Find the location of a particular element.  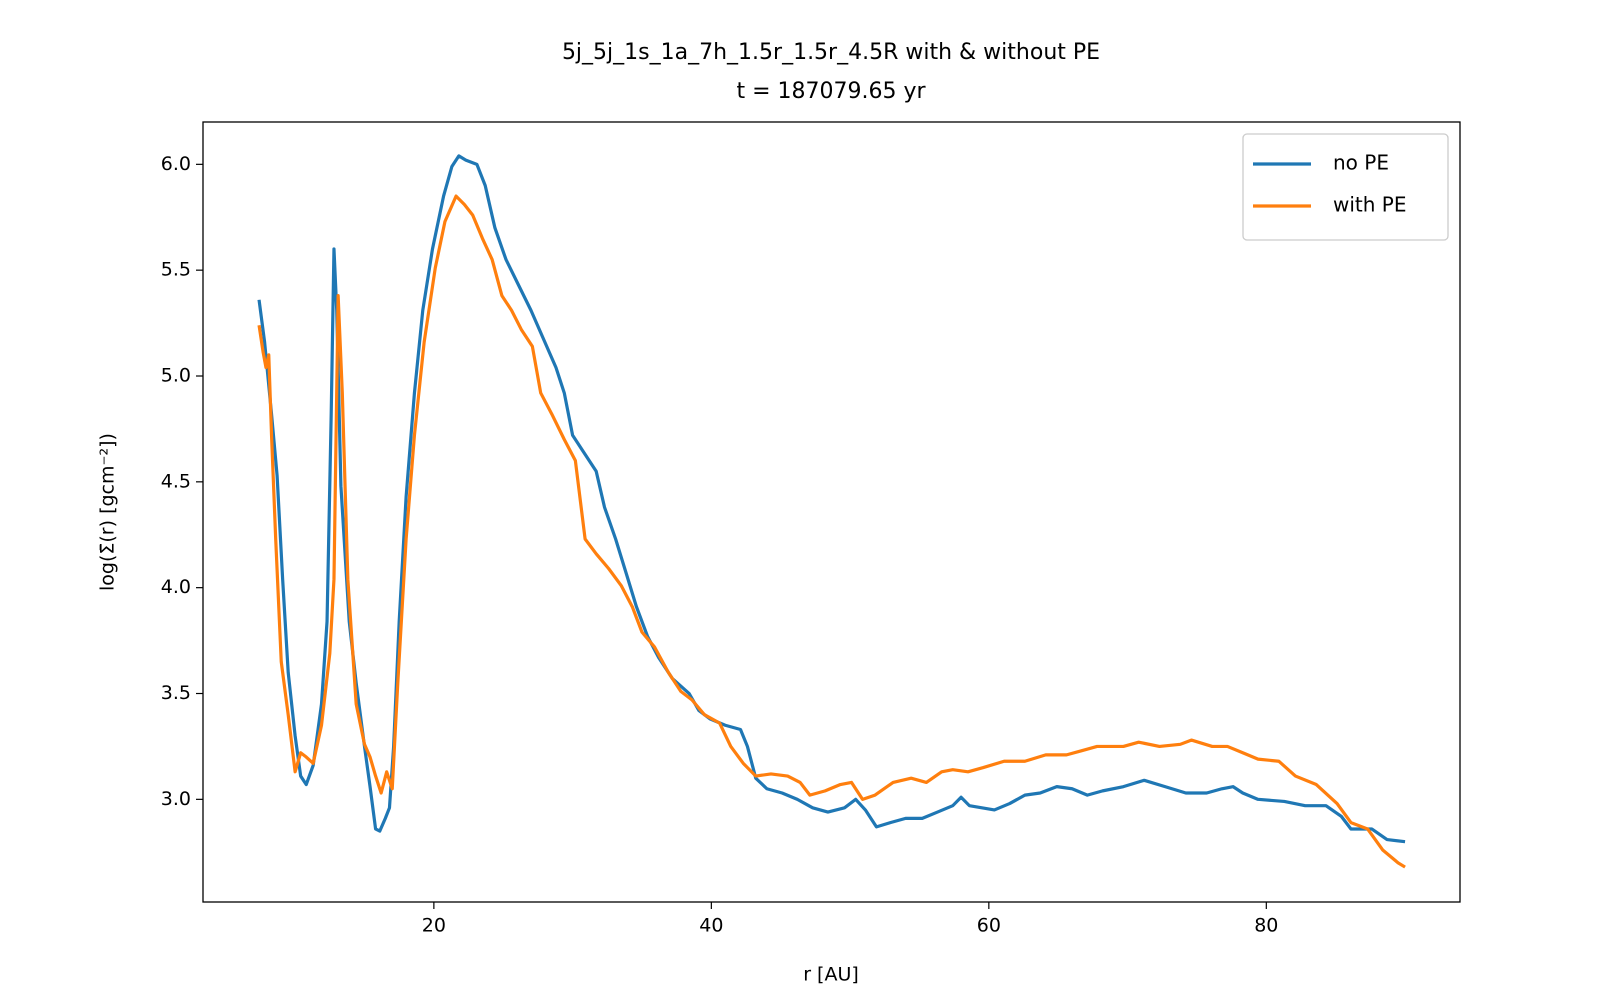

x-axis-label: r [AU] is located at coordinates (831, 975).